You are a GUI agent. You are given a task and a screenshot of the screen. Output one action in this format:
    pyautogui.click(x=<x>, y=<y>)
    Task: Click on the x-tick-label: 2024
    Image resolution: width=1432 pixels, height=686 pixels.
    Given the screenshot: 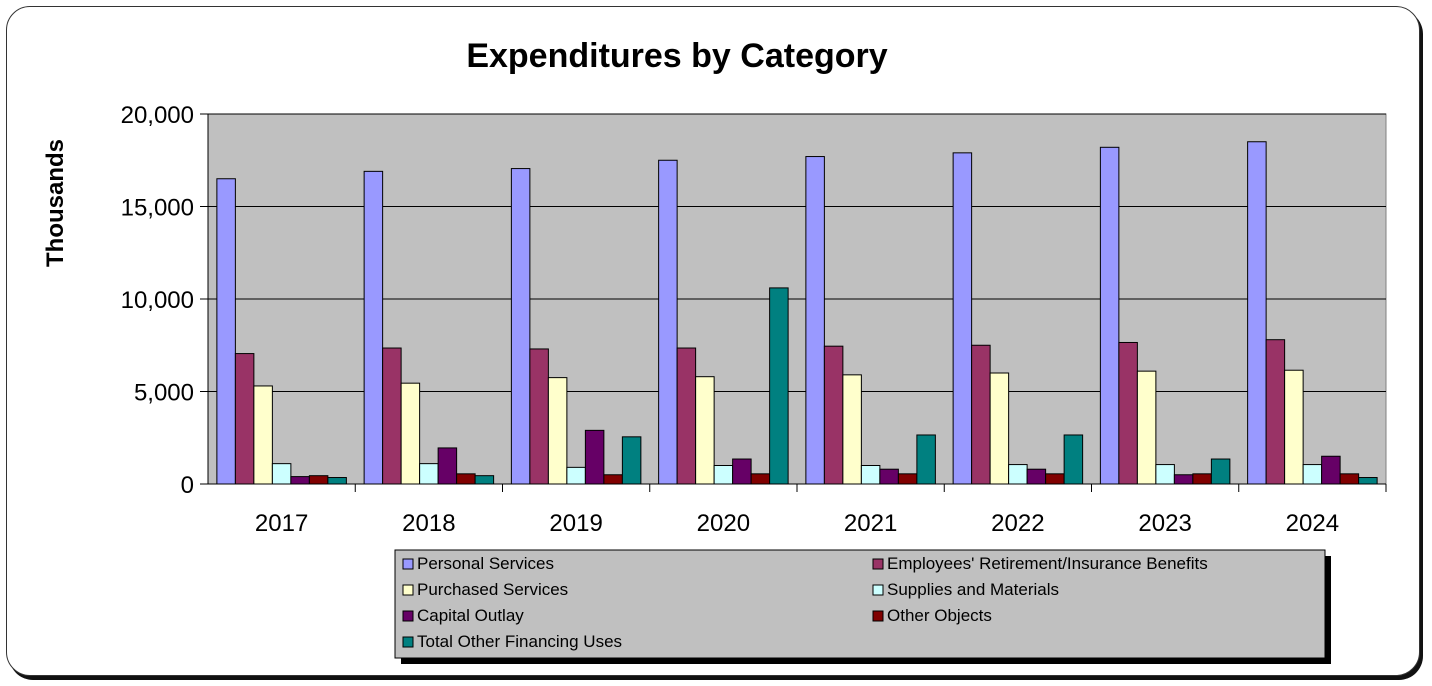 What is the action you would take?
    pyautogui.click(x=1312, y=523)
    